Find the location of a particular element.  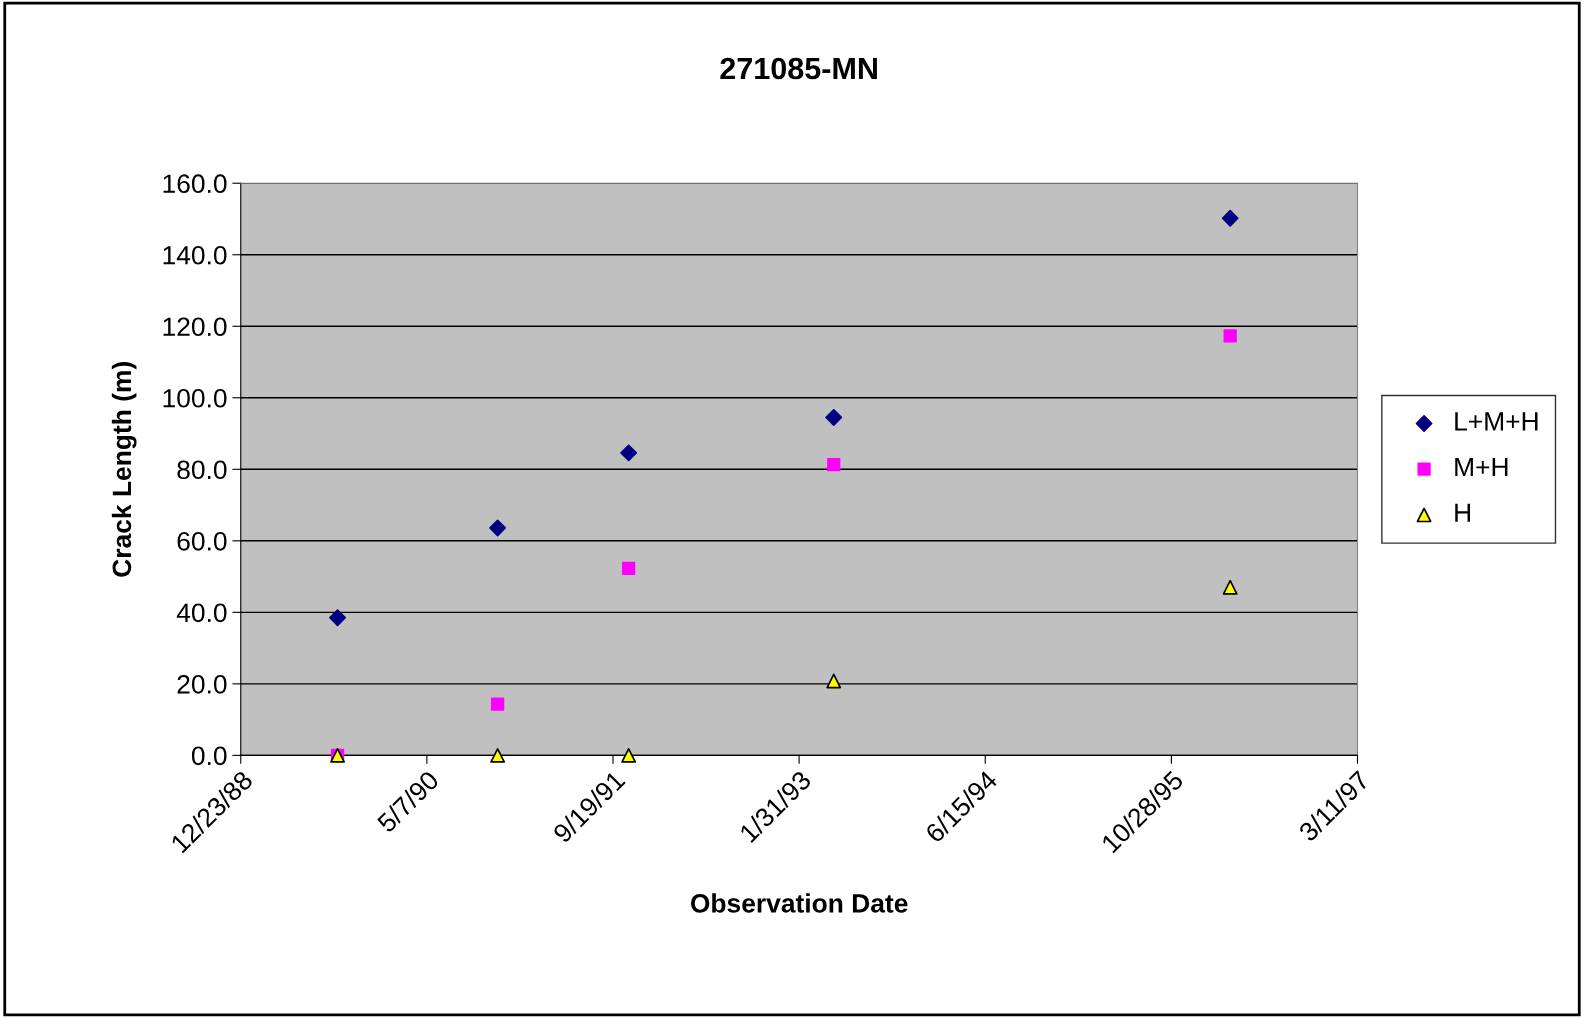

y-tick-label: 40.0 is located at coordinates (201, 613).